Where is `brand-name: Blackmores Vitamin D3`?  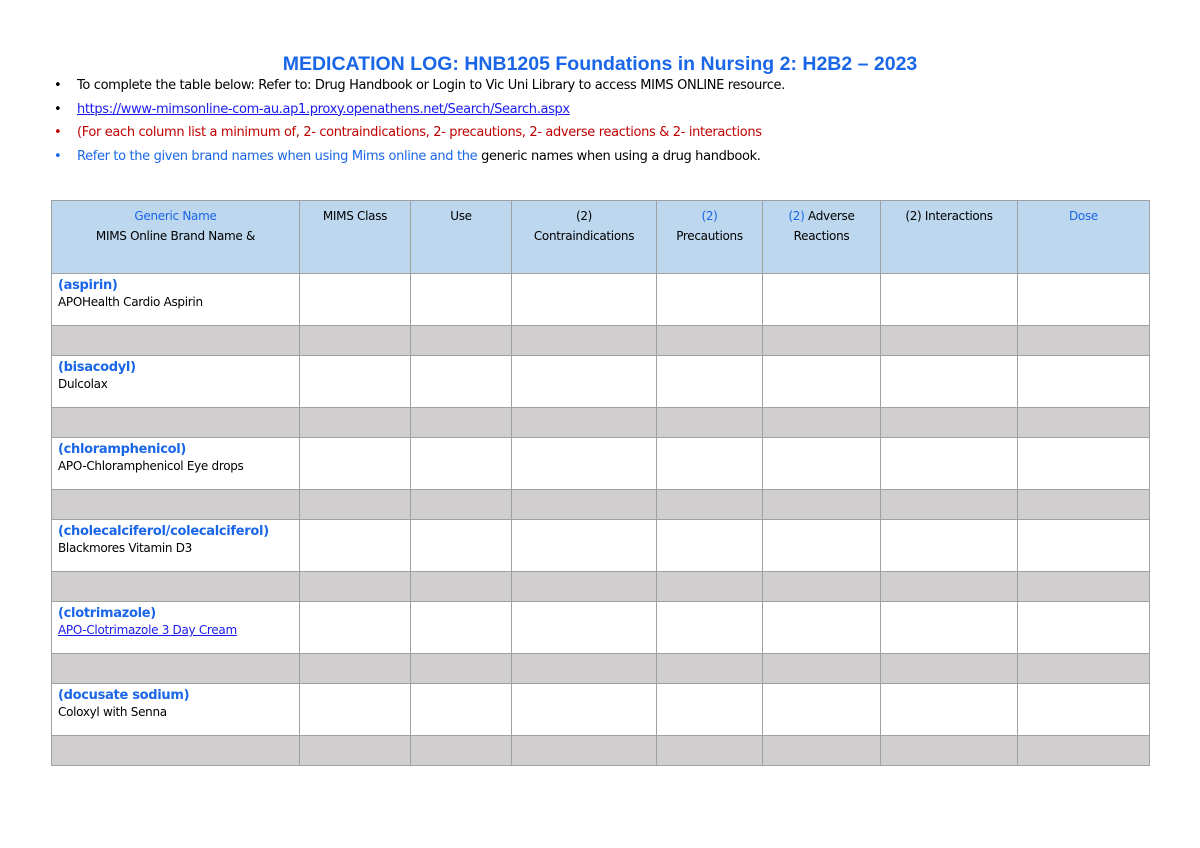
brand-name: Blackmores Vitamin D3 is located at coordinates (125, 548).